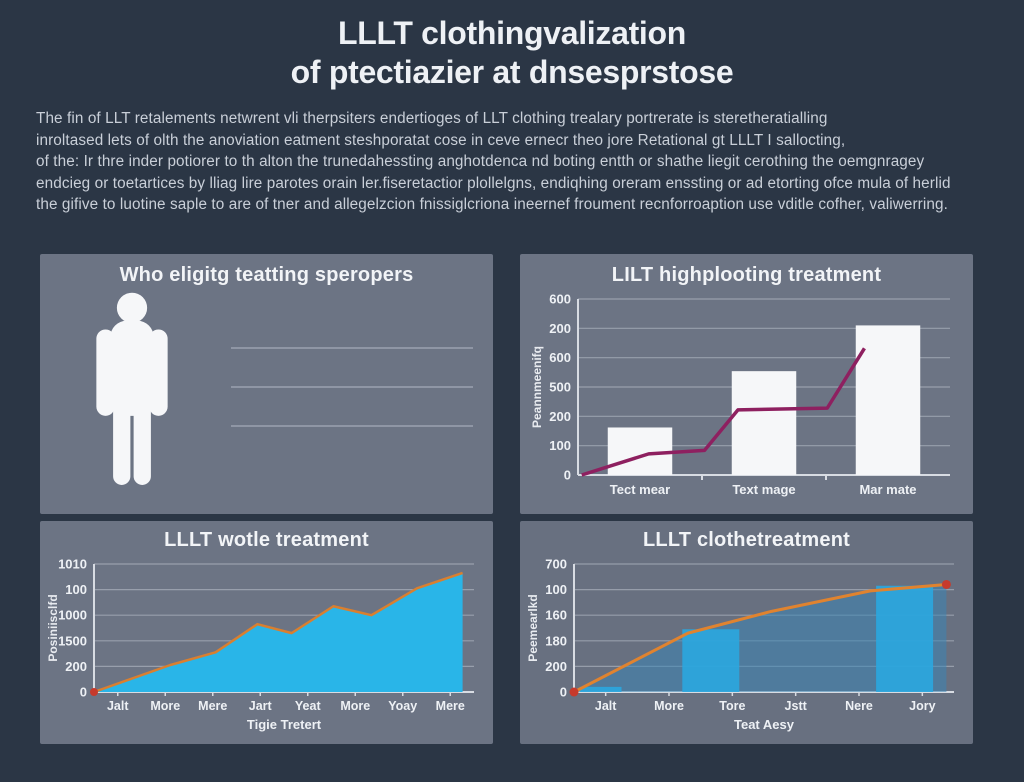 This screenshot has height=782, width=1024. What do you see at coordinates (639, 489) in the screenshot?
I see `svg-text: Tect mear` at bounding box center [639, 489].